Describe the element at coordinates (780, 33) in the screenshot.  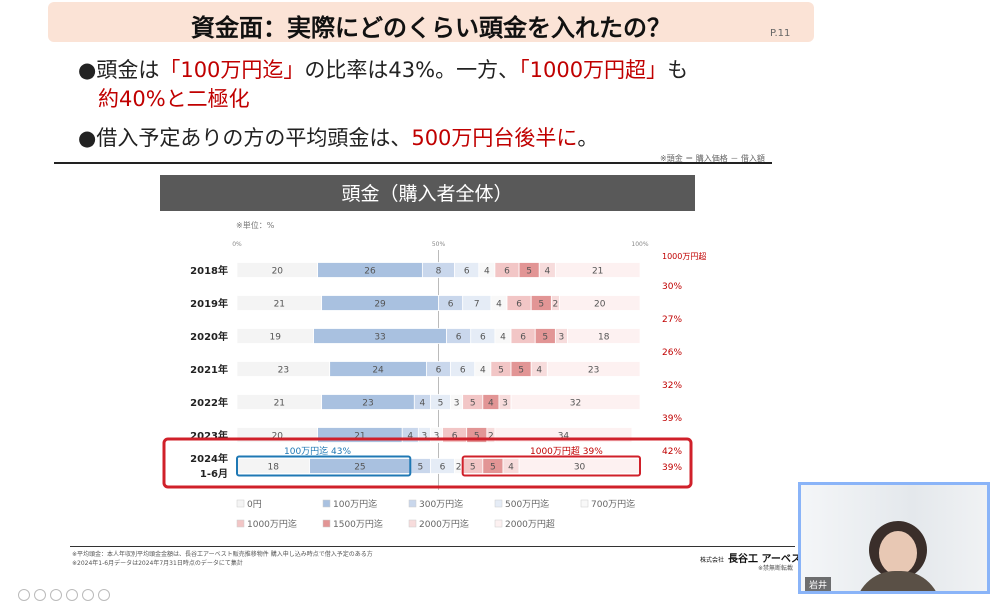
I see `page-number: P.11` at that location.